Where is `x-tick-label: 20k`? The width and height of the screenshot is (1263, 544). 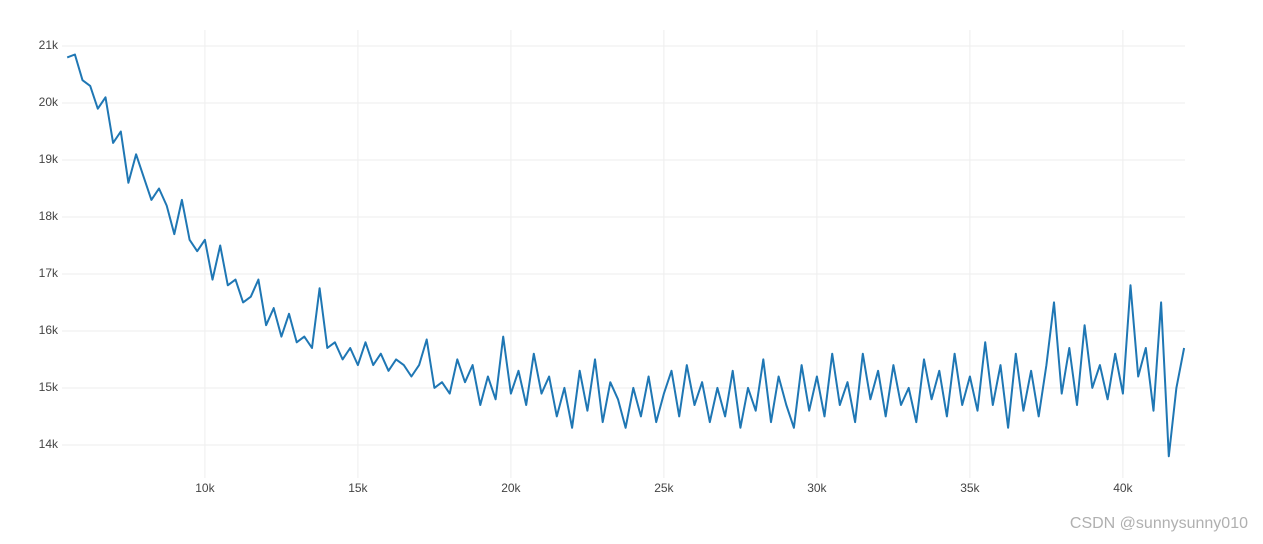 x-tick-label: 20k is located at coordinates (511, 488).